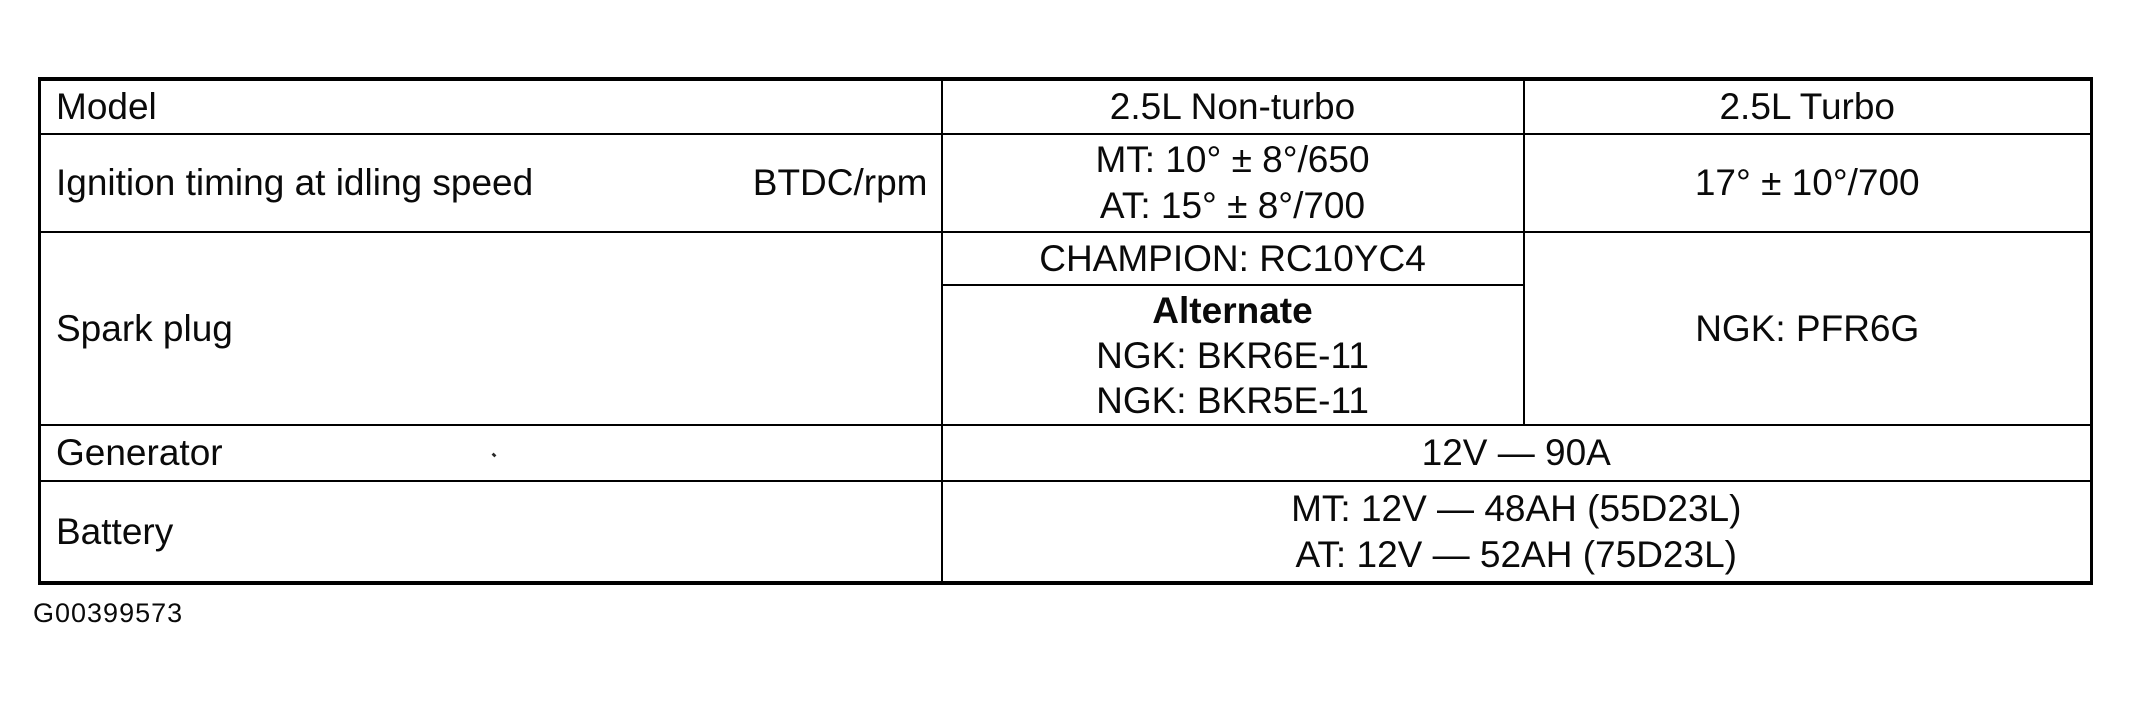  Describe the element at coordinates (295, 182) in the screenshot. I see `ignition-timing-label: Ignition timing at idling speed` at that location.